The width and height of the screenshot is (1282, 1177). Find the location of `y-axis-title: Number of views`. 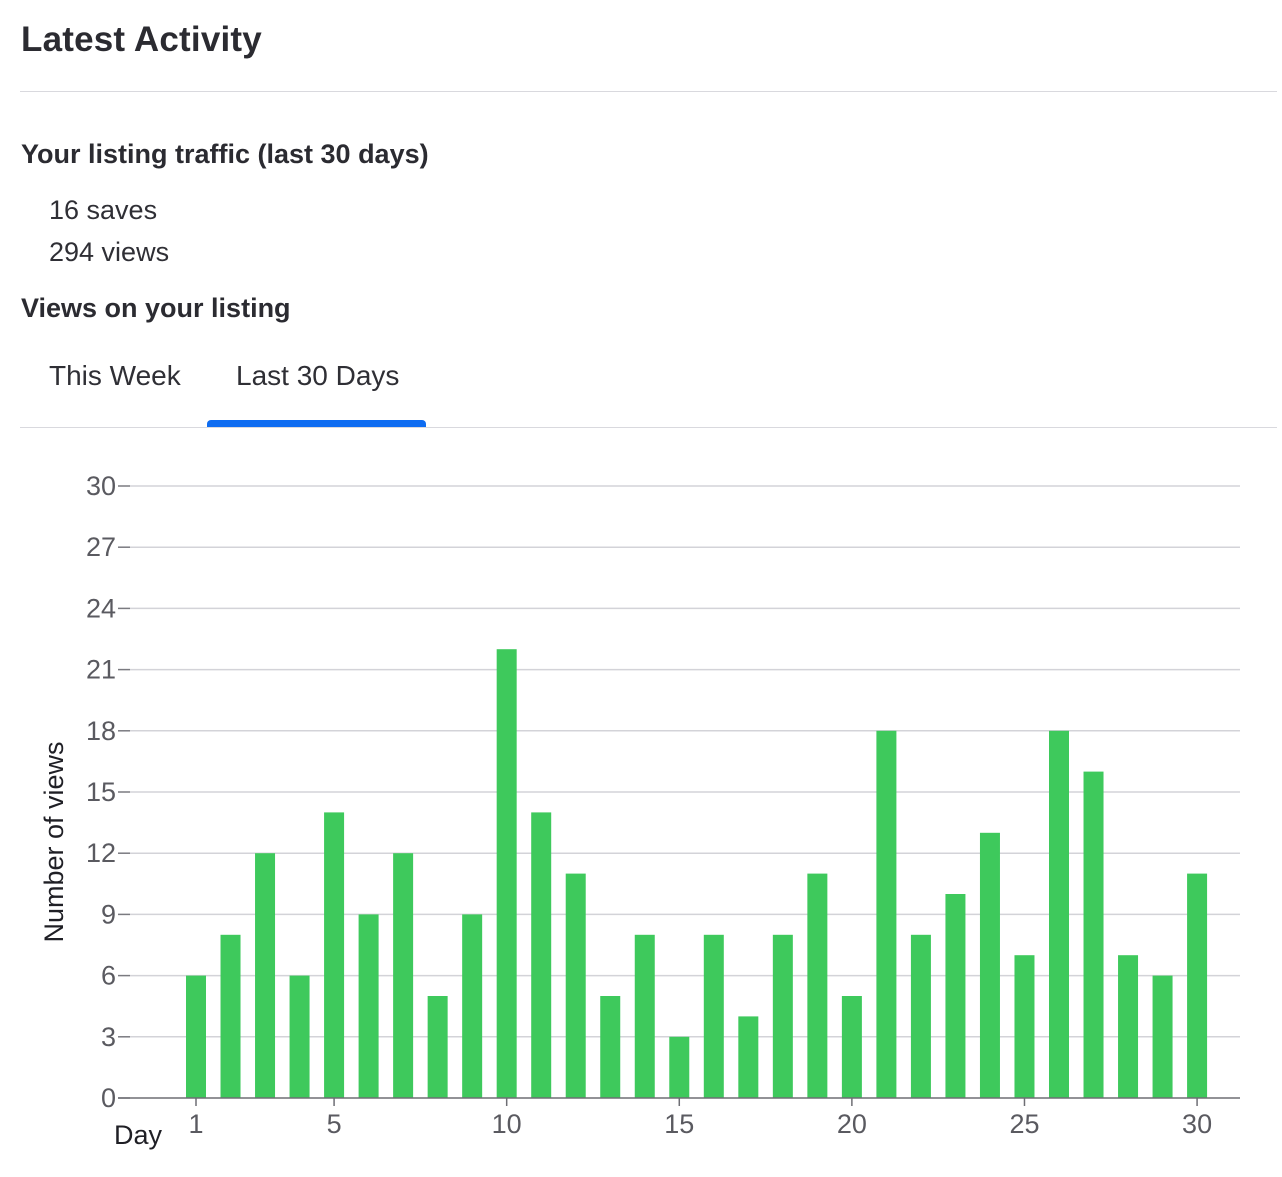

y-axis-title: Number of views is located at coordinates (54, 841).